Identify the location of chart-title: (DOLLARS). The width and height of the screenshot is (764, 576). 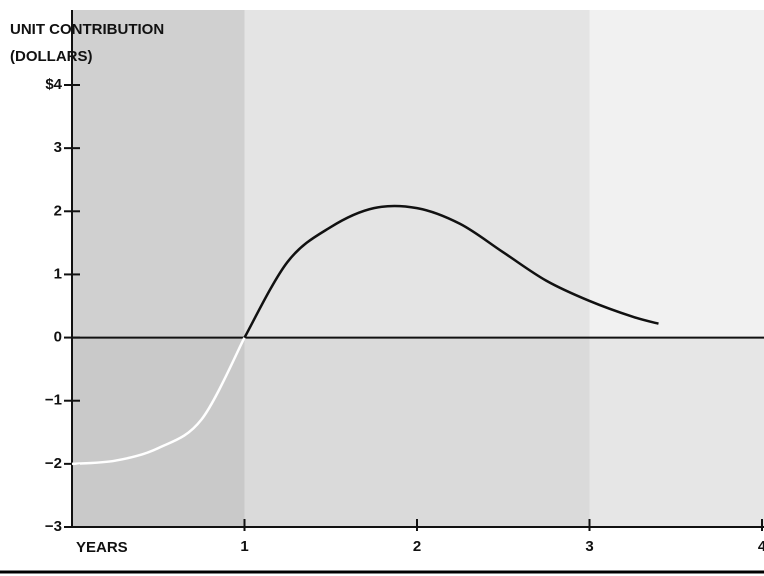
(51, 56).